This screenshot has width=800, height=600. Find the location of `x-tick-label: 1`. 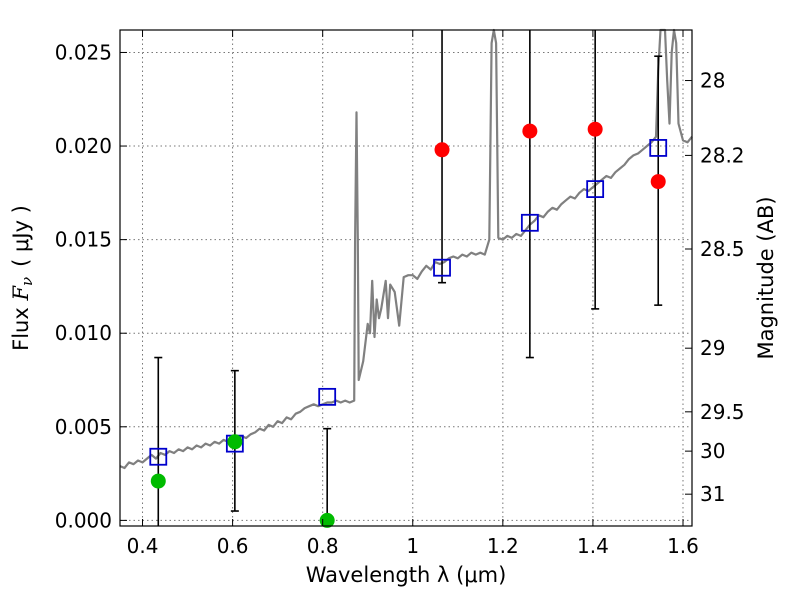

x-tick-label: 1 is located at coordinates (412, 546).